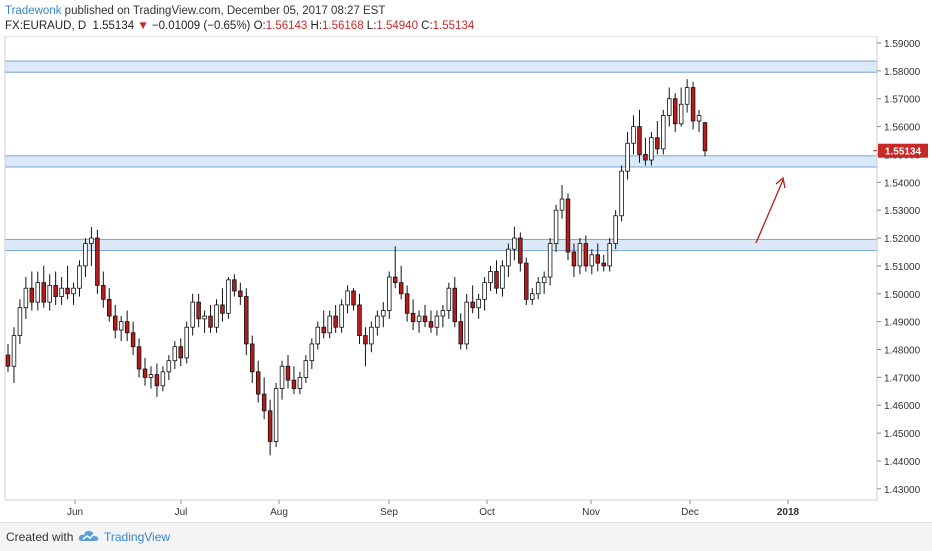 Image resolution: width=932 pixels, height=551 pixels. What do you see at coordinates (316, 26) in the screenshot?
I see `high-label: H:` at bounding box center [316, 26].